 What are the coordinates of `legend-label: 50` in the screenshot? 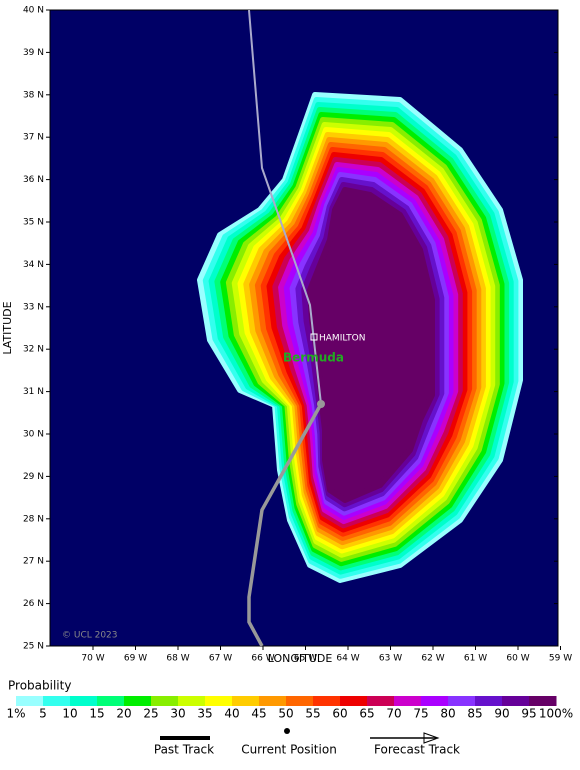 It's located at (285, 714).